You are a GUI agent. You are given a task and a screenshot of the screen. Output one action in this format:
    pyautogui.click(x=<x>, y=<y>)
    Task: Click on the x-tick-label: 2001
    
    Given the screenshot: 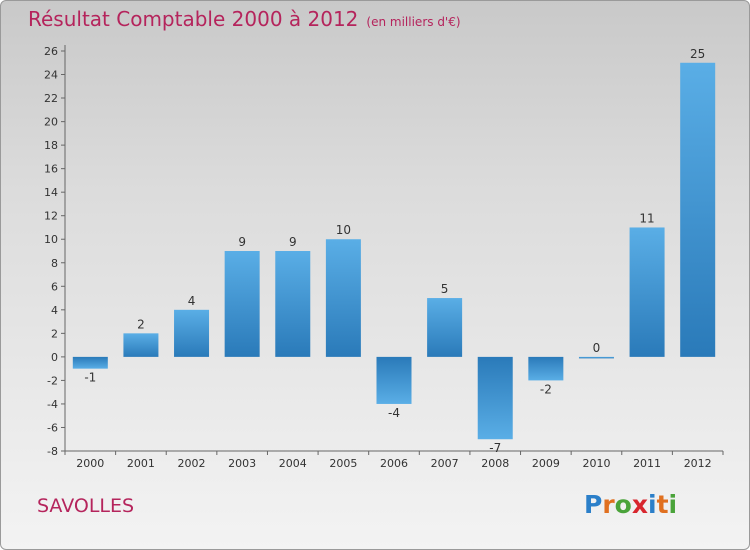 What is the action you would take?
    pyautogui.click(x=141, y=463)
    